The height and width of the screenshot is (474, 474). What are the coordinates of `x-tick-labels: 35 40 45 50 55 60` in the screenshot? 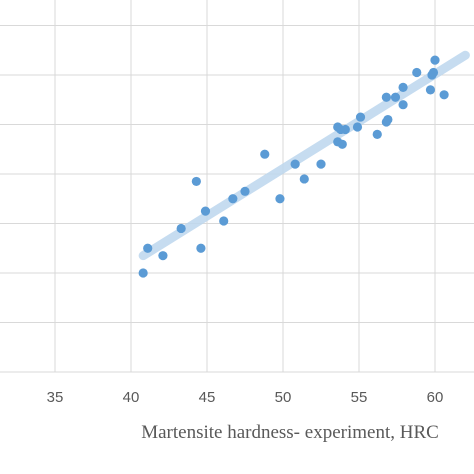 It's located at (245, 397).